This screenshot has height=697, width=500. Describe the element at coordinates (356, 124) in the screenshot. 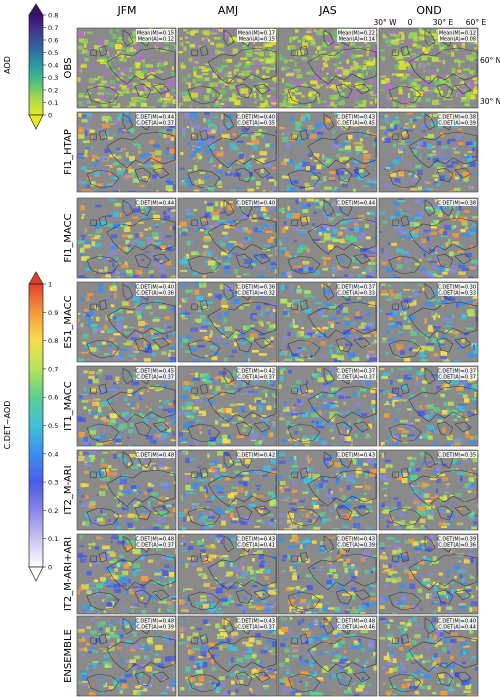

I see `stat-secondary: C.DET(A)=0.45` at that location.